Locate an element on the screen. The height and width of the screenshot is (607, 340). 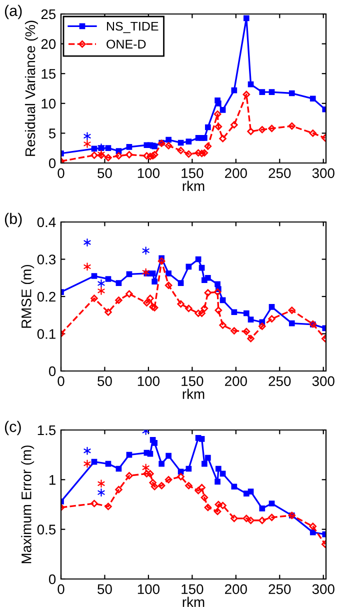
chart-title: (c) is located at coordinates (12, 428).